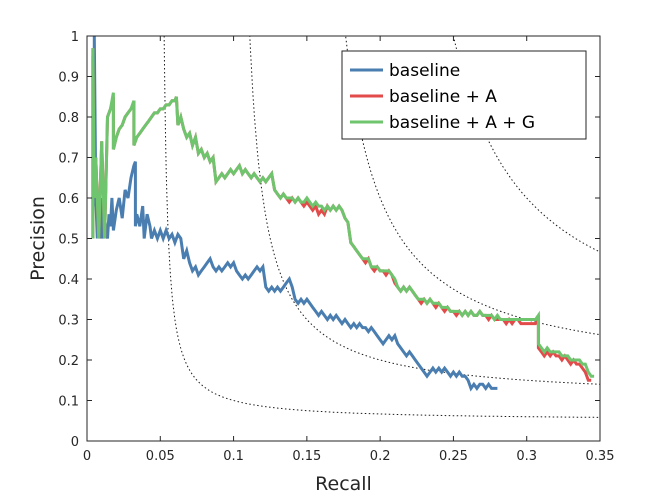  I want to click on x-axis-label: Recall, so click(343, 484).